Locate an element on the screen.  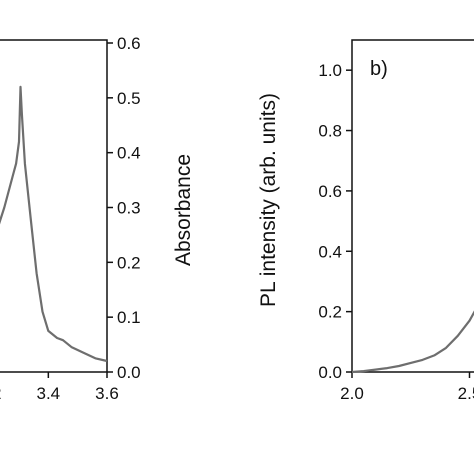
y-axis-label: Absorbance is located at coordinates (183, 210).